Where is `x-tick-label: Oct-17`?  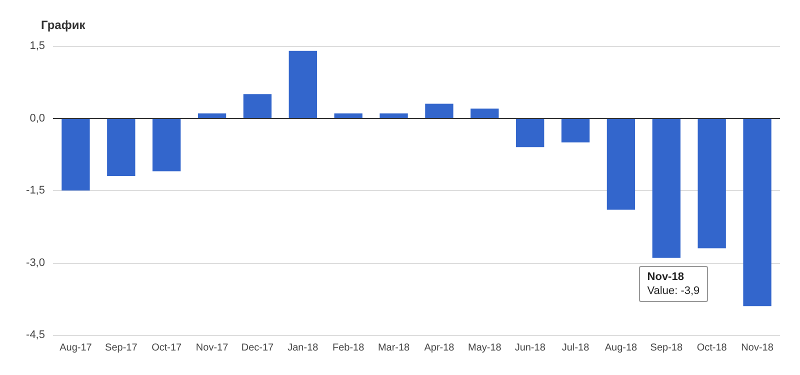 x-tick-label: Oct-17 is located at coordinates (167, 348).